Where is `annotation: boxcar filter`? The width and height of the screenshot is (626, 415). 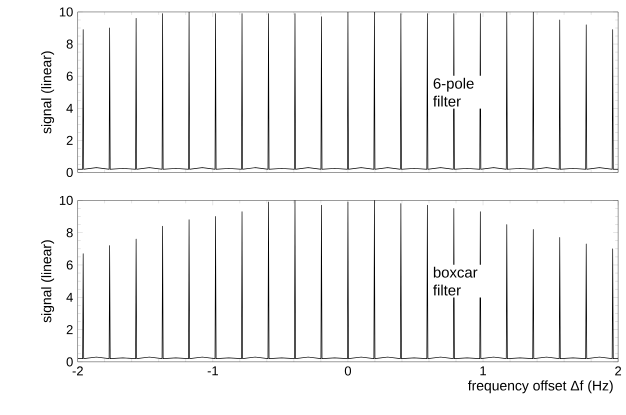 annotation: boxcar filter is located at coordinates (455, 281).